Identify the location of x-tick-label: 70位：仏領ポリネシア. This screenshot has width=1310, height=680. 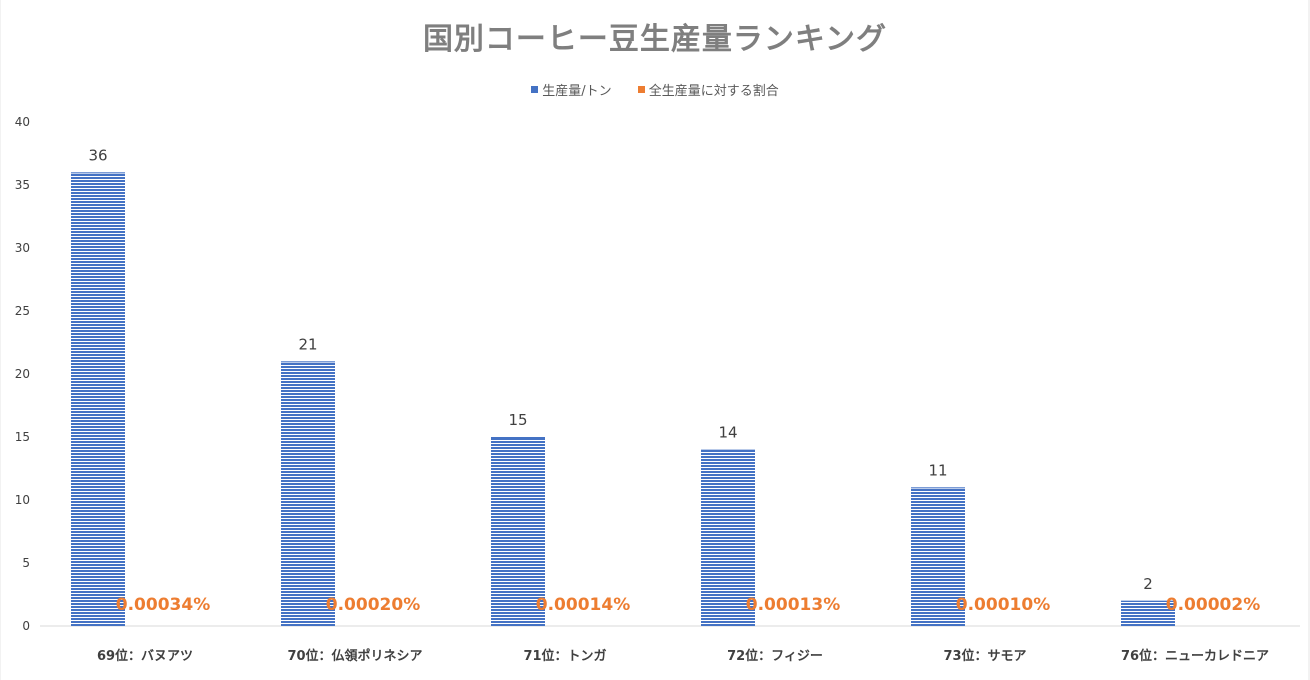
(354, 656).